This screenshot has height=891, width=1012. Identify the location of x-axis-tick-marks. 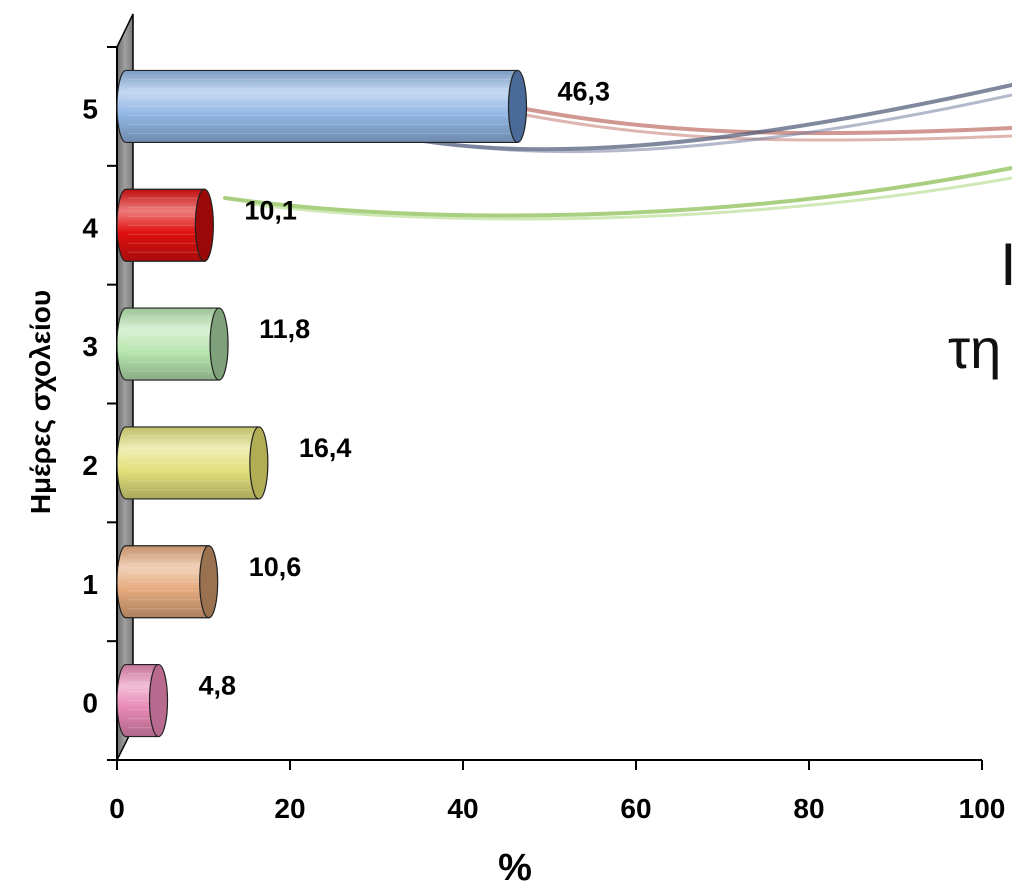
(549, 765).